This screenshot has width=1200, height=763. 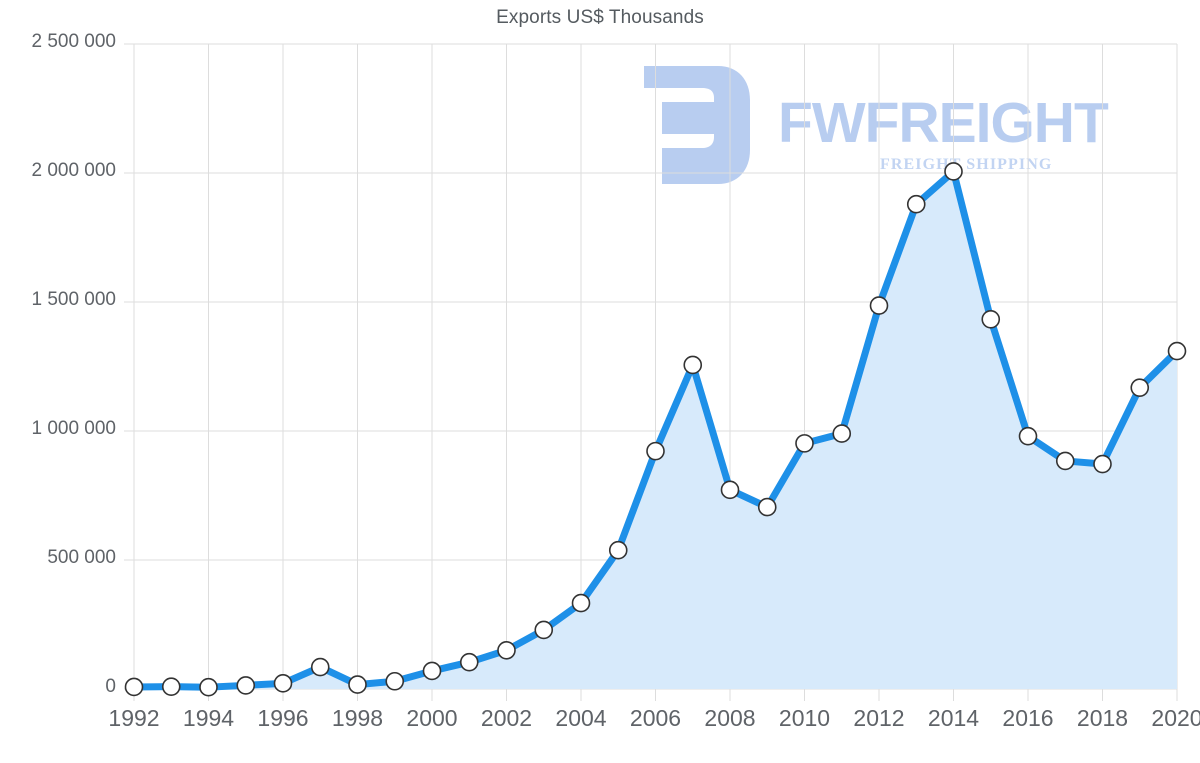 What do you see at coordinates (1175, 718) in the screenshot?
I see `x-axis-tick-label: 2020` at bounding box center [1175, 718].